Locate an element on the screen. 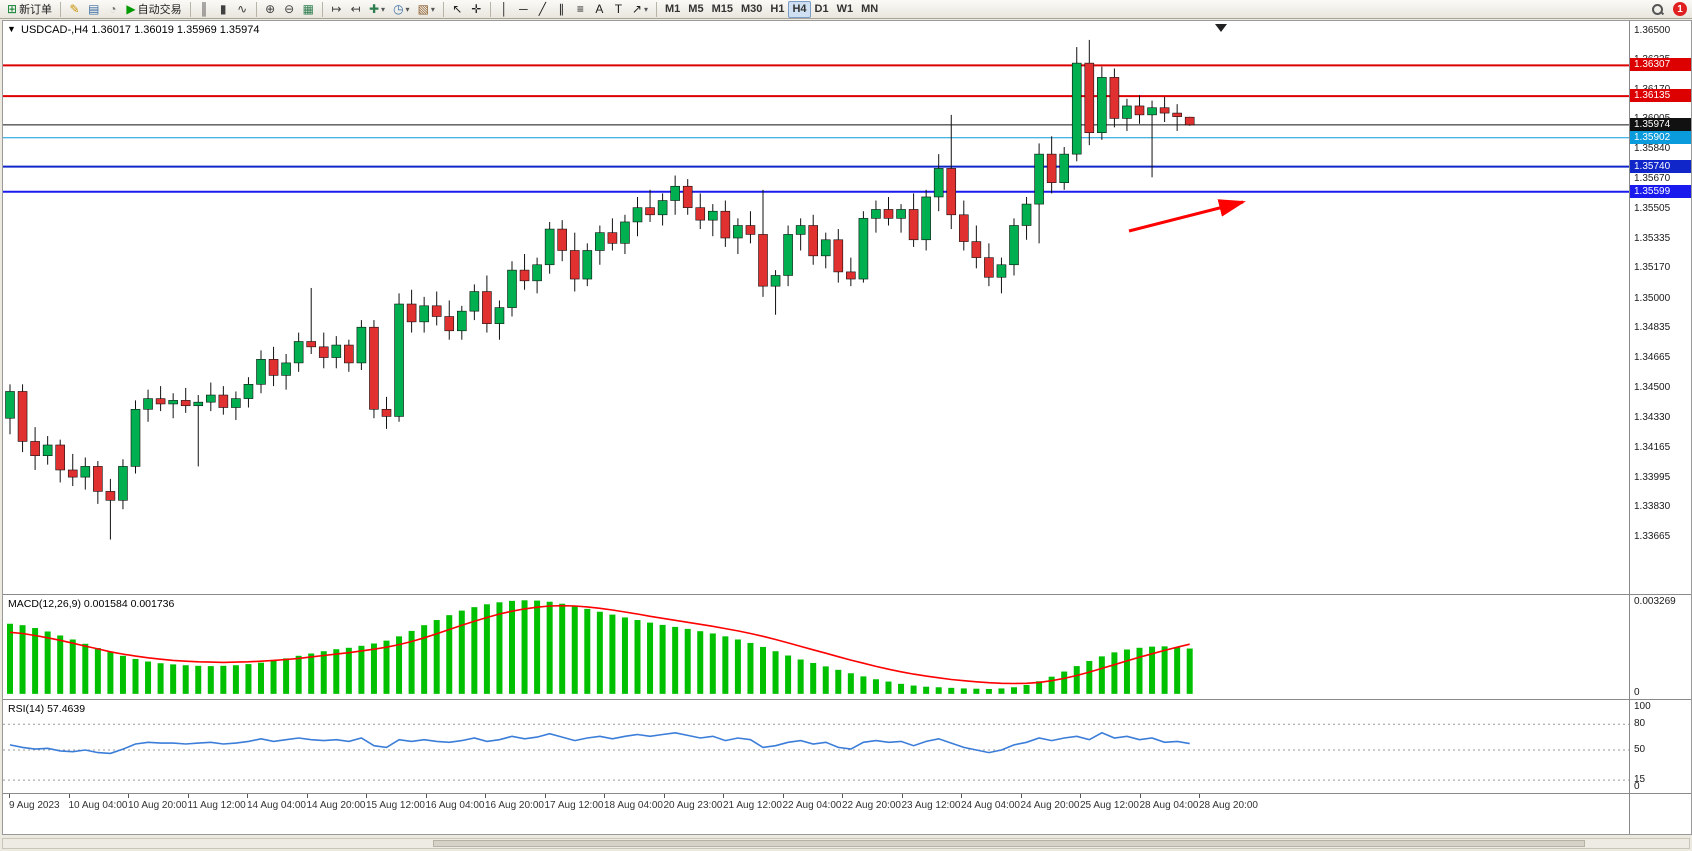  trend-arrow-annotation is located at coordinates (1187, 216).